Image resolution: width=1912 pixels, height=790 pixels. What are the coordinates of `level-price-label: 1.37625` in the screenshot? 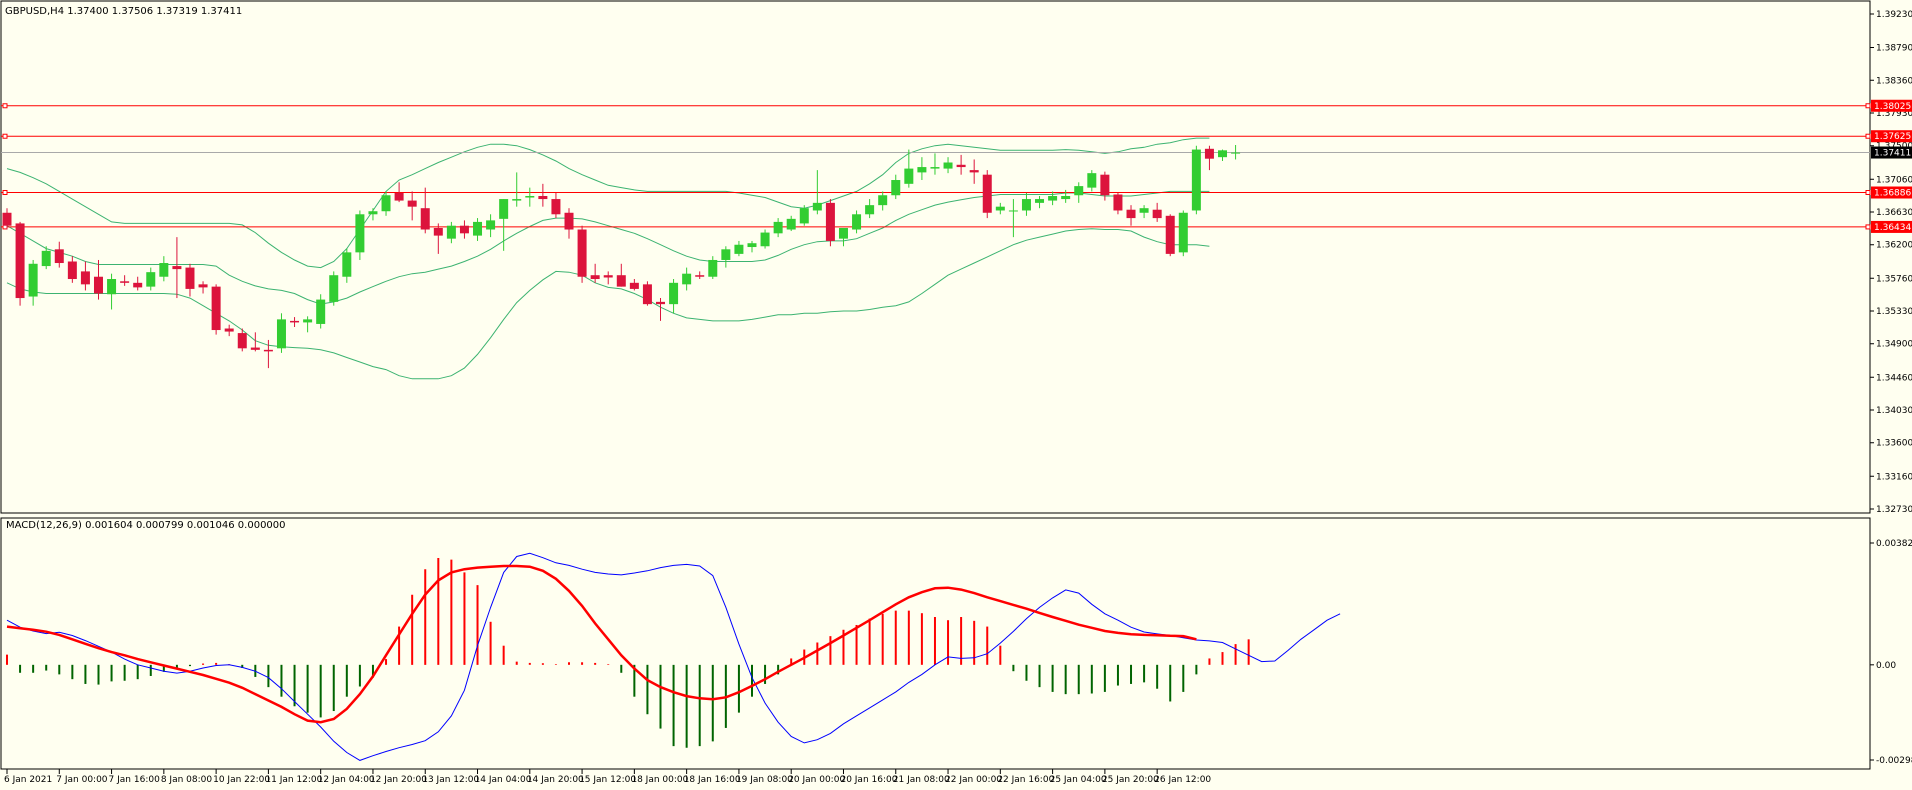 It's located at (1892, 137).